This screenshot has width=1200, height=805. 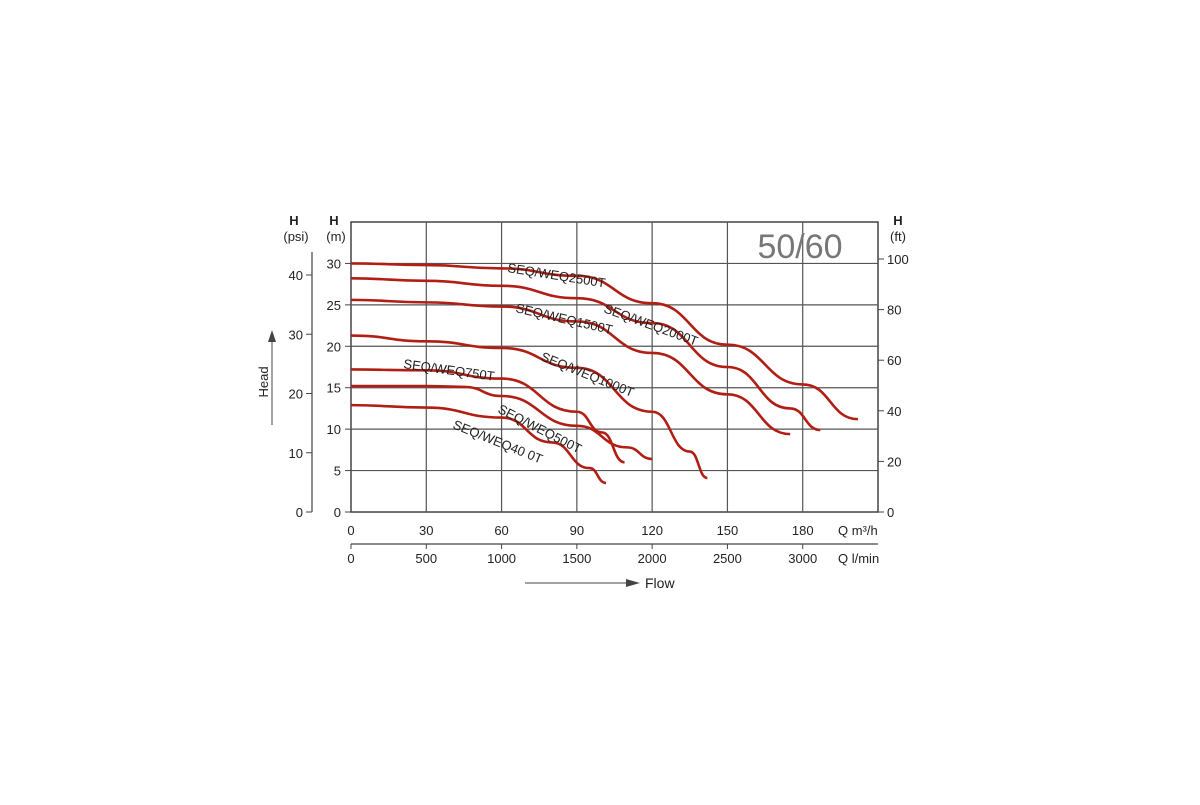 I want to click on m-axis-unit: (m), so click(x=336, y=236).